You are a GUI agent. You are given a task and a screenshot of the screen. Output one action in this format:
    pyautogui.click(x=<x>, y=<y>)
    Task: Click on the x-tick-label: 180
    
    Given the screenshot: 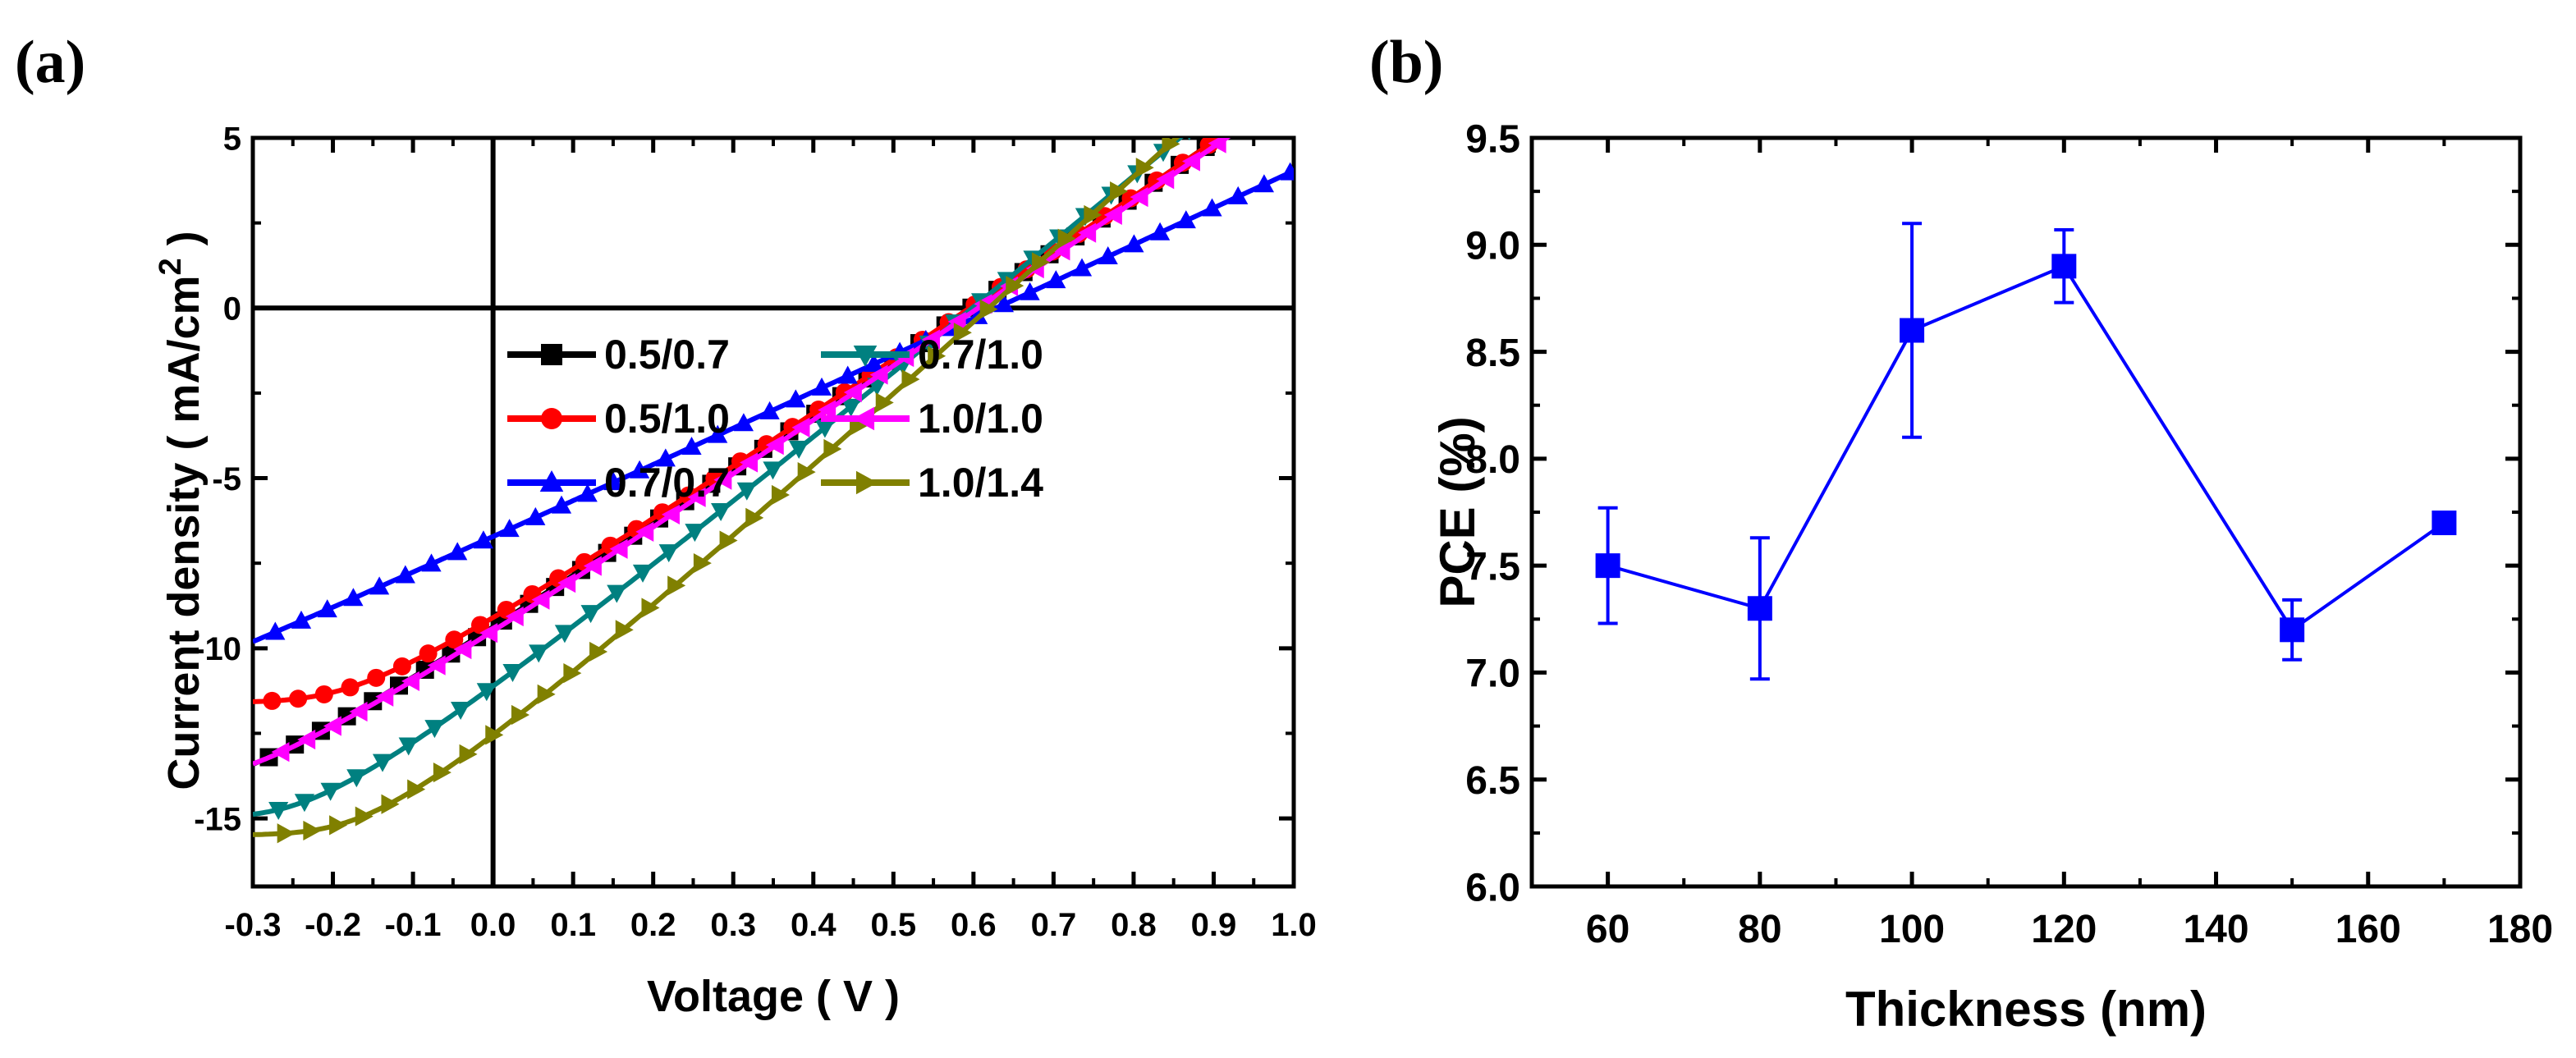 What is the action you would take?
    pyautogui.click(x=2520, y=929)
    